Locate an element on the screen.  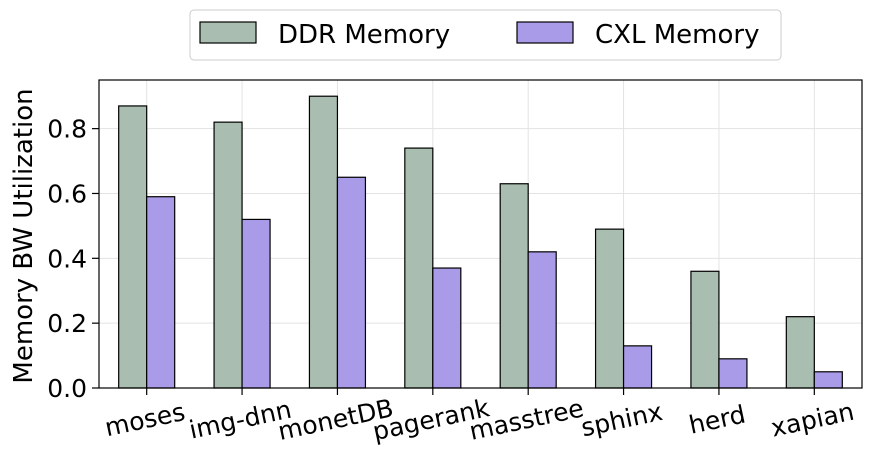
bar-ddr-monetDB is located at coordinates (323, 242).